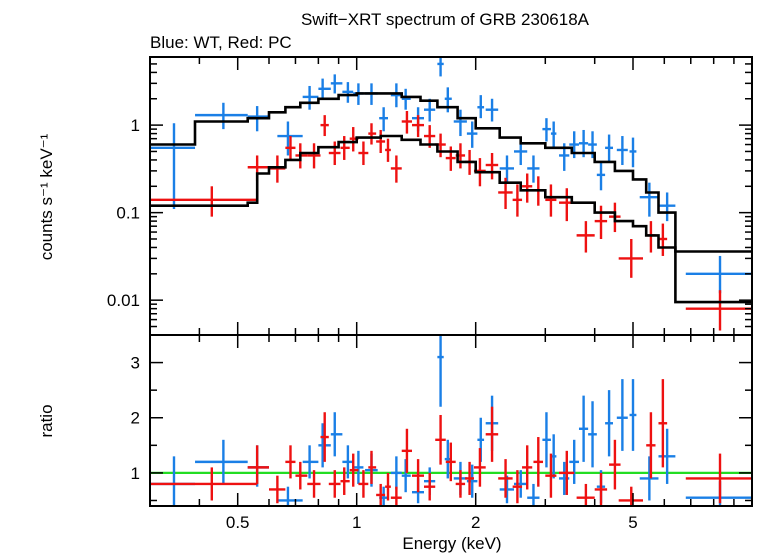  Describe the element at coordinates (445, 19) in the screenshot. I see `chart-title: Swift−XRT spectrum of GRB 230618A` at that location.